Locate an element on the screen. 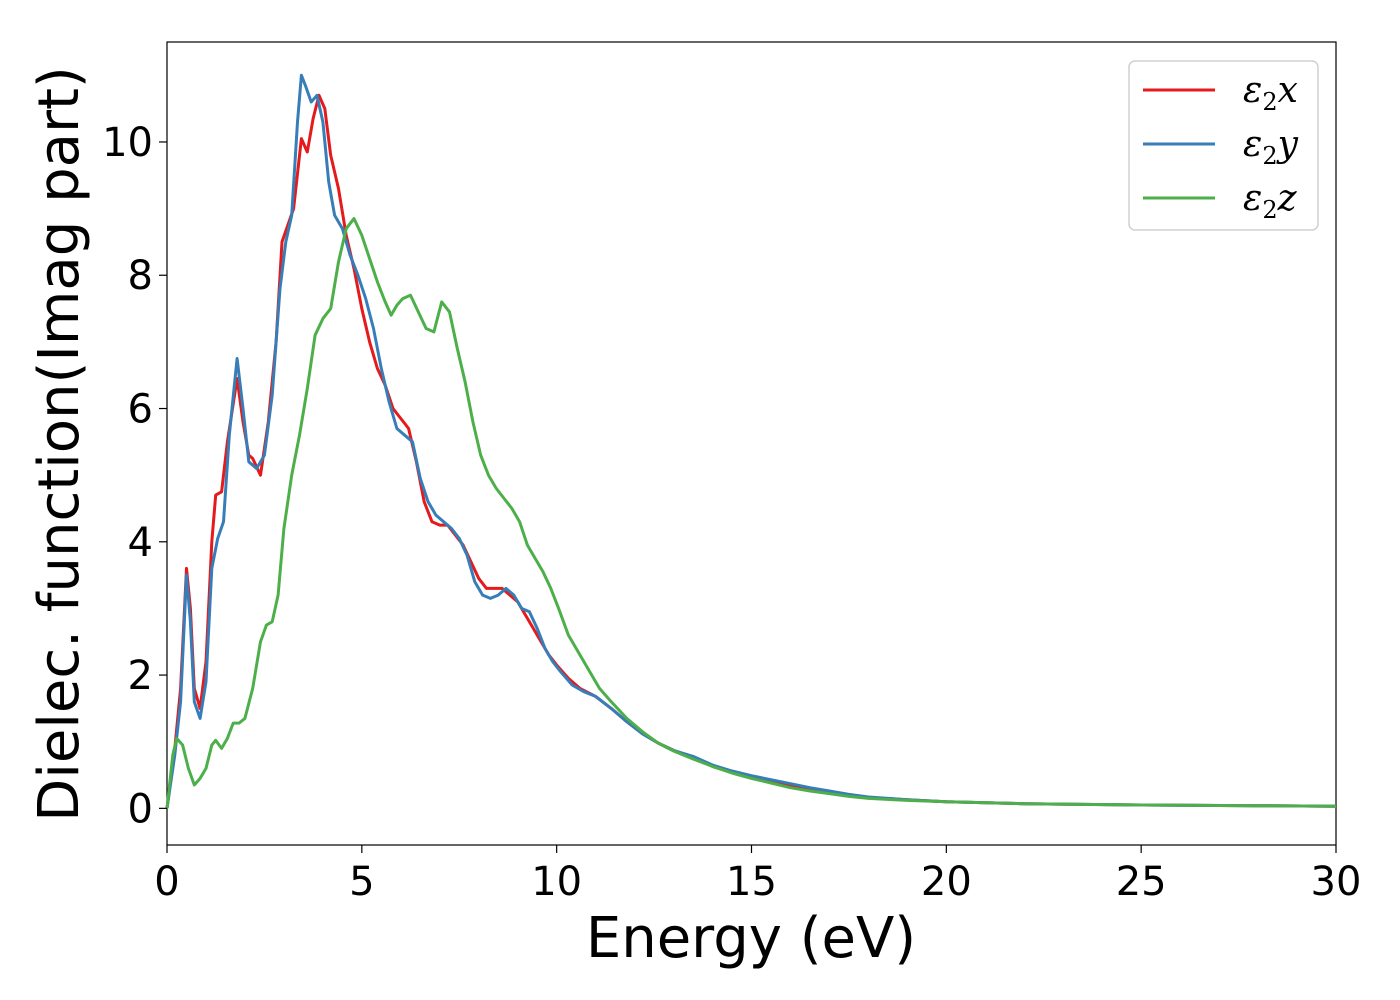 The width and height of the screenshot is (1400, 1000). x-tick-label: 25 is located at coordinates (1141, 882).